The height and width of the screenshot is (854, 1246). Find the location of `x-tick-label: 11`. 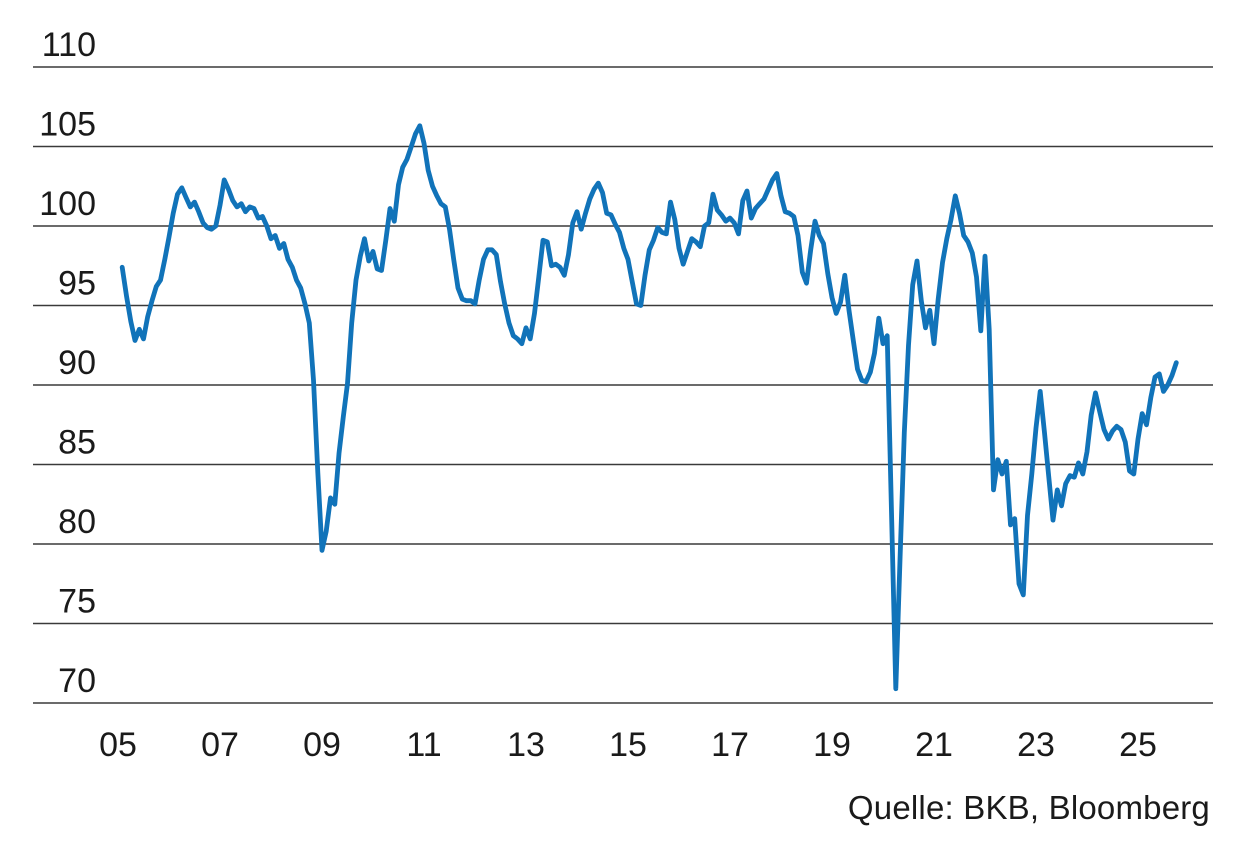

x-tick-label: 11 is located at coordinates (423, 745).